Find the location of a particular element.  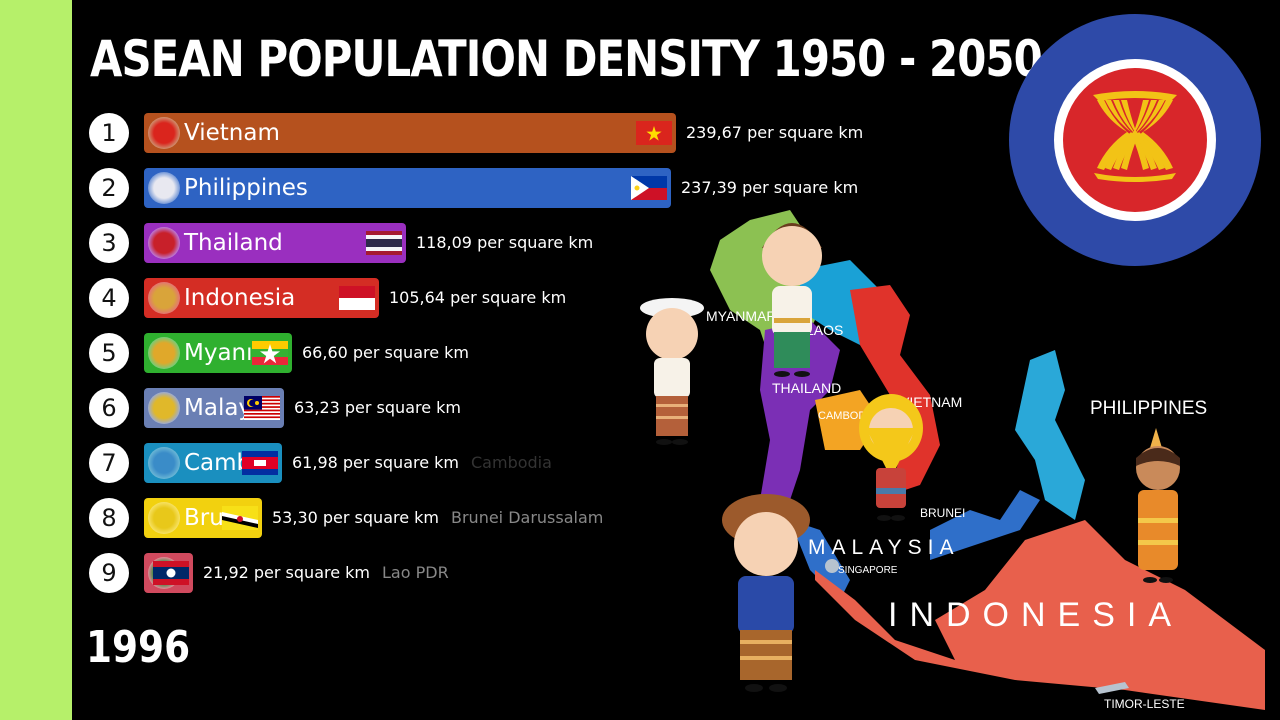

value-label: 105,64 per square km is located at coordinates (478, 297).